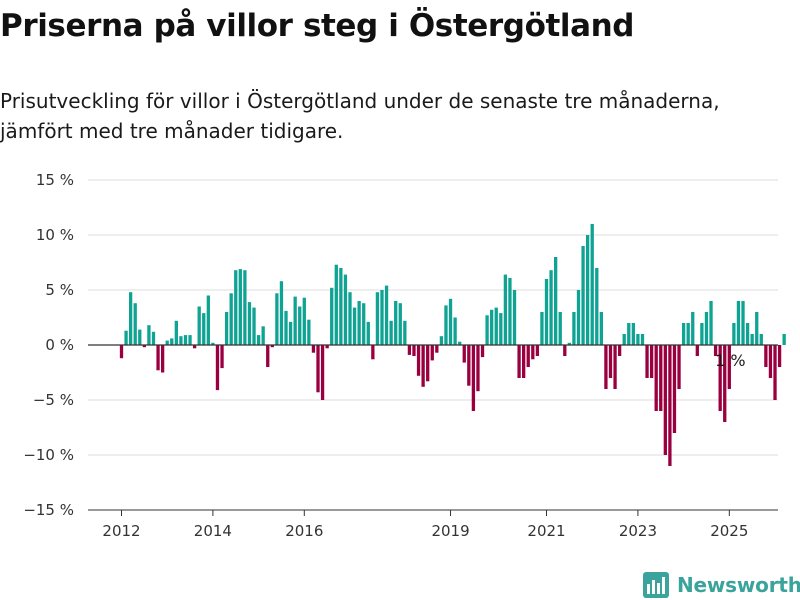  Describe the element at coordinates (433, 524) in the screenshot. I see `x-axis: 2012 2014 2016 2019 2021 2023 2025` at that location.